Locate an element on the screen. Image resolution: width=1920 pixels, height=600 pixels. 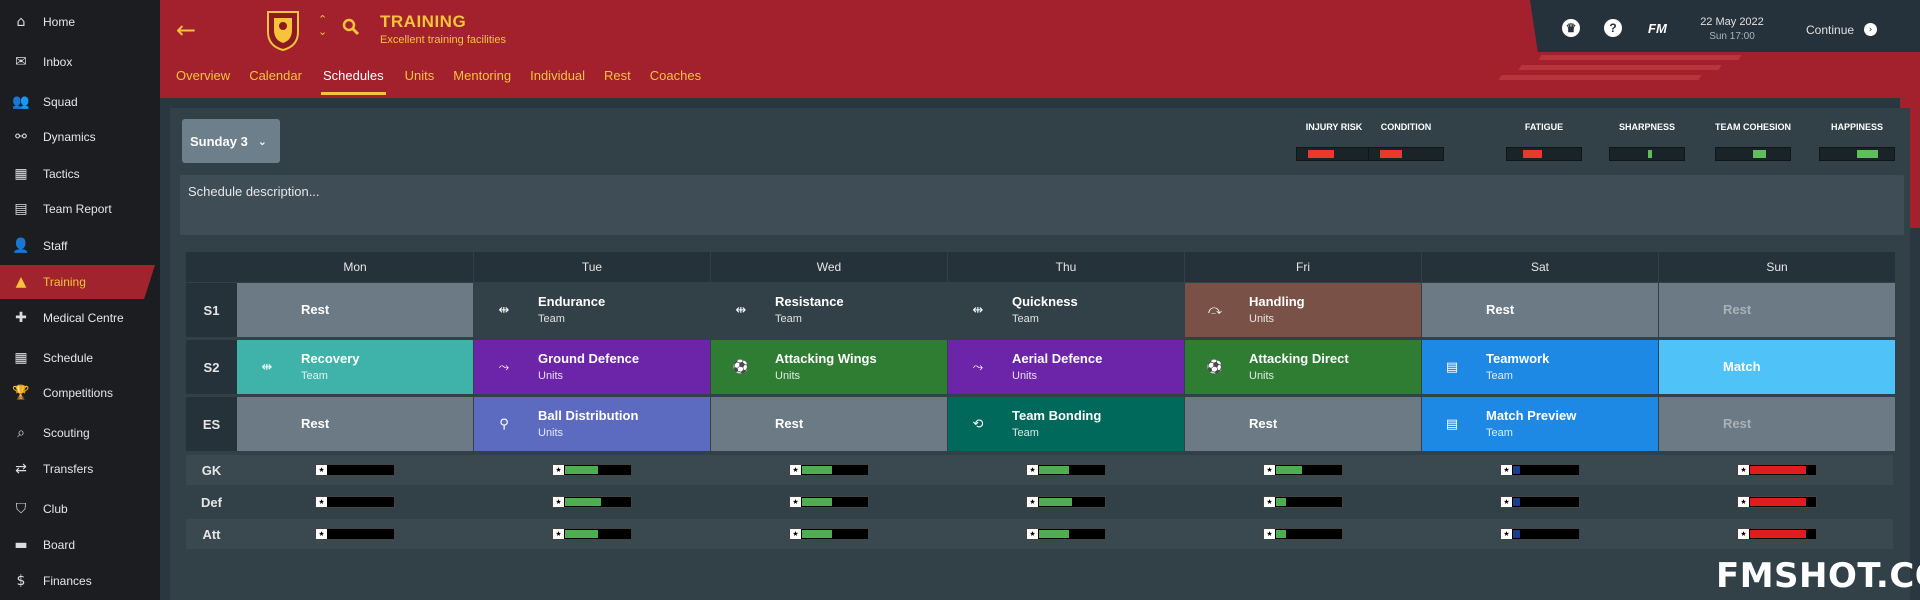
page-title: TRAINING is located at coordinates (423, 21).